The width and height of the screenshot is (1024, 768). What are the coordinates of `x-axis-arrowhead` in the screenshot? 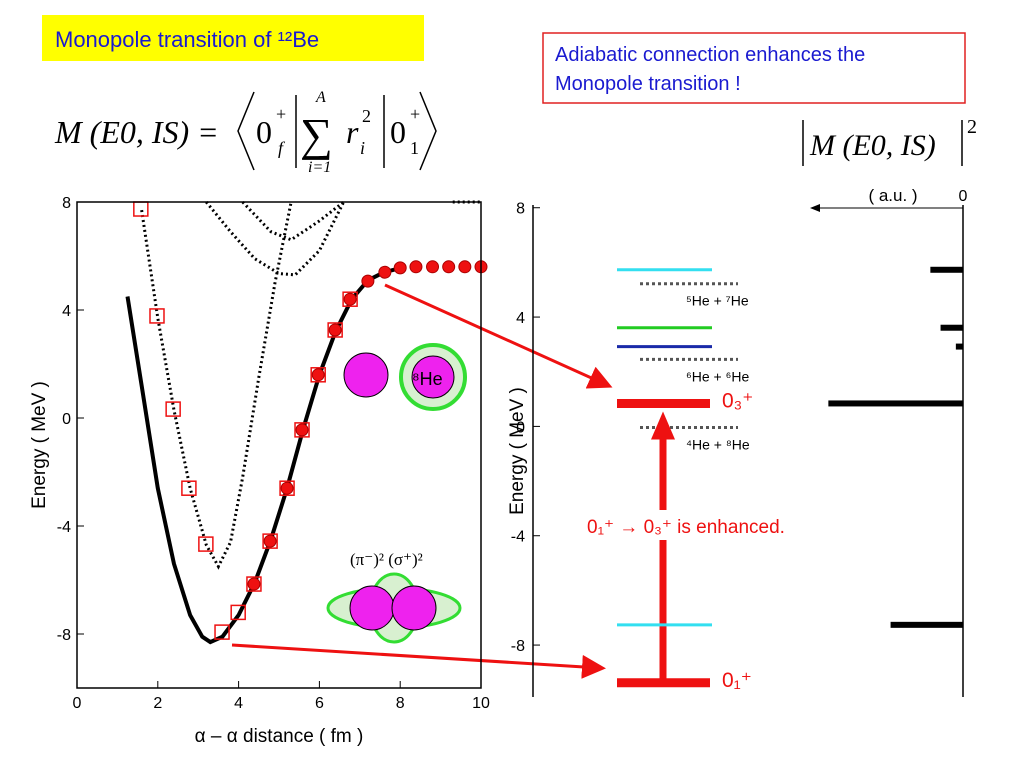 It's located at (815, 208).